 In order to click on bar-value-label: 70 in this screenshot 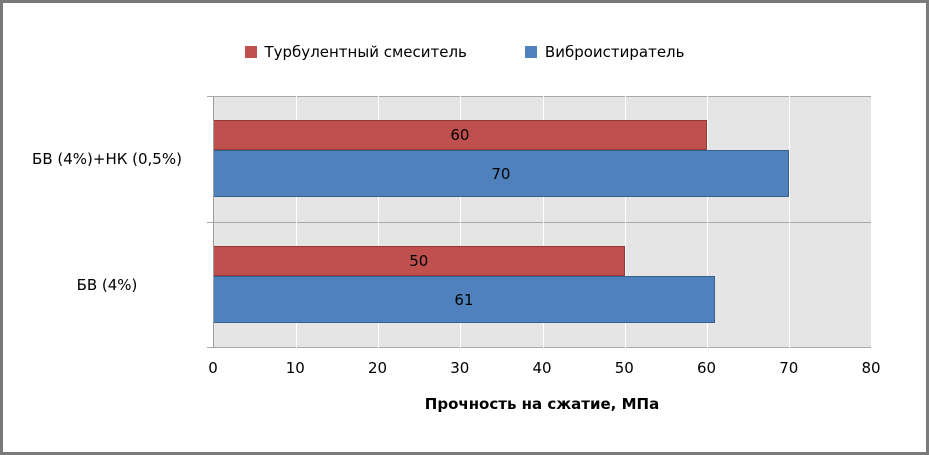, I will do `click(501, 173)`.